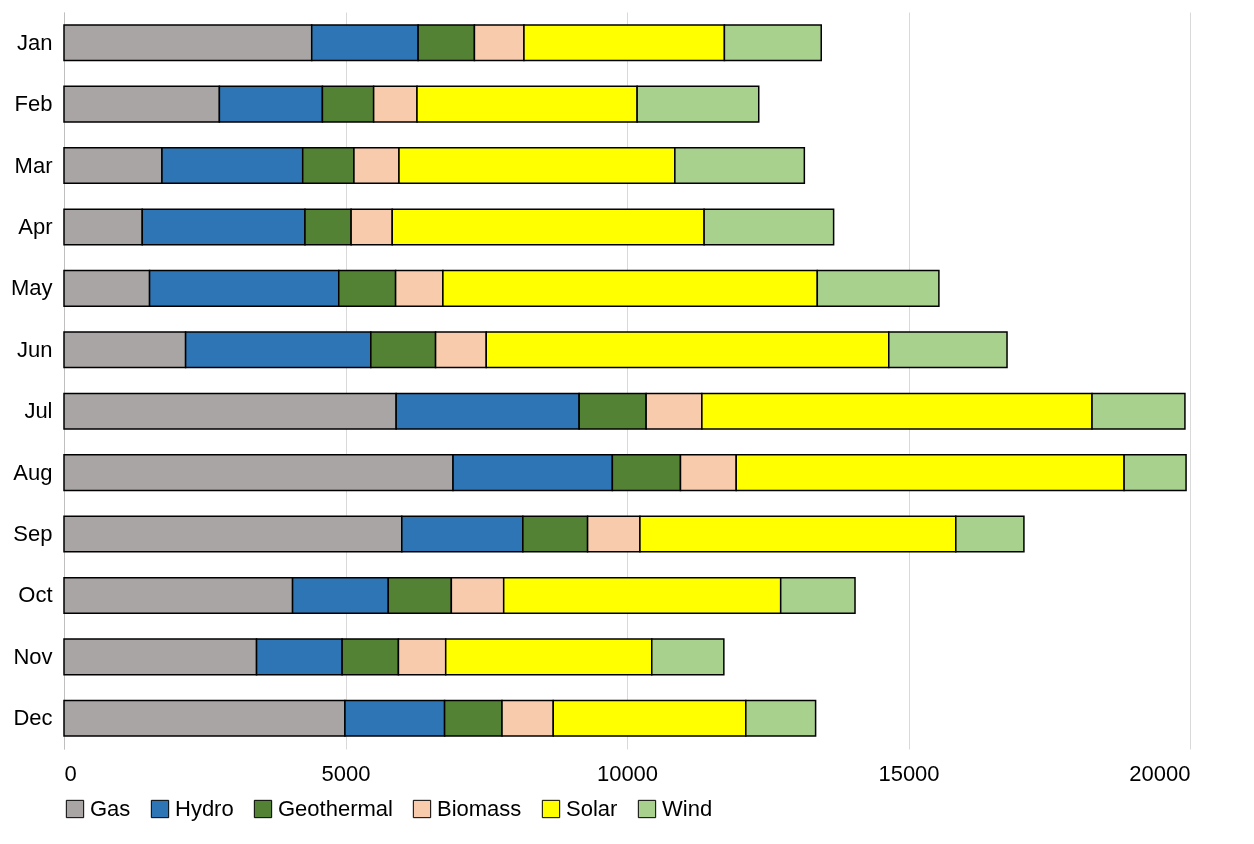  What do you see at coordinates (335, 808) in the screenshot?
I see `legend-label: Geothermal` at bounding box center [335, 808].